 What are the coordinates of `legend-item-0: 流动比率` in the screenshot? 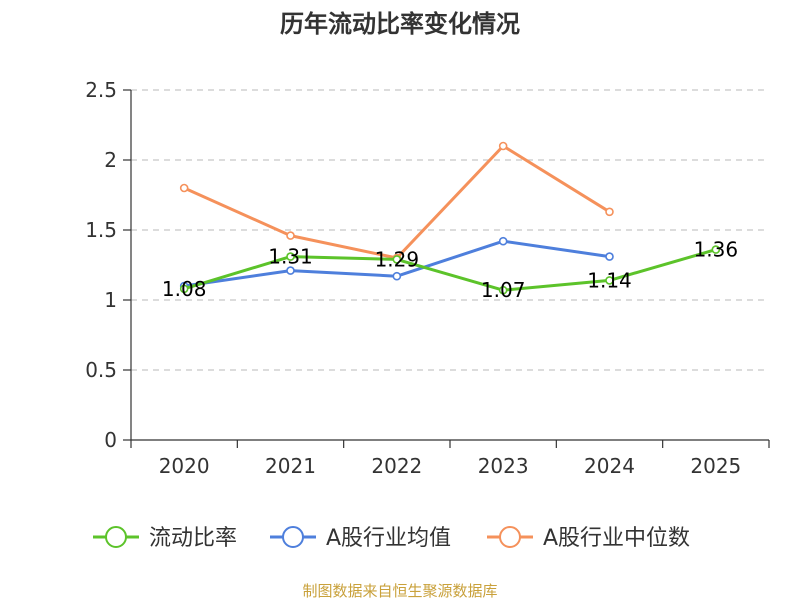 It's located at (165, 538).